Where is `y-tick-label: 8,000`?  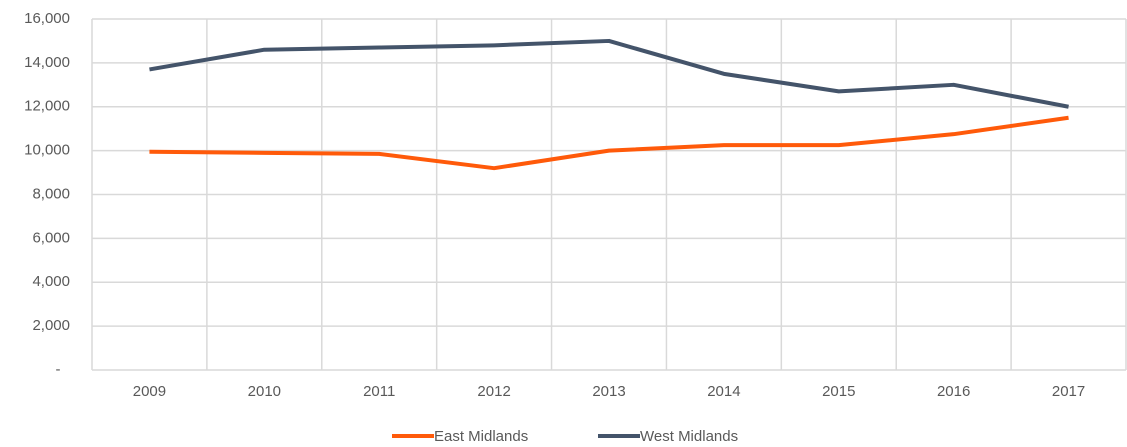
y-tick-label: 8,000 is located at coordinates (51, 193).